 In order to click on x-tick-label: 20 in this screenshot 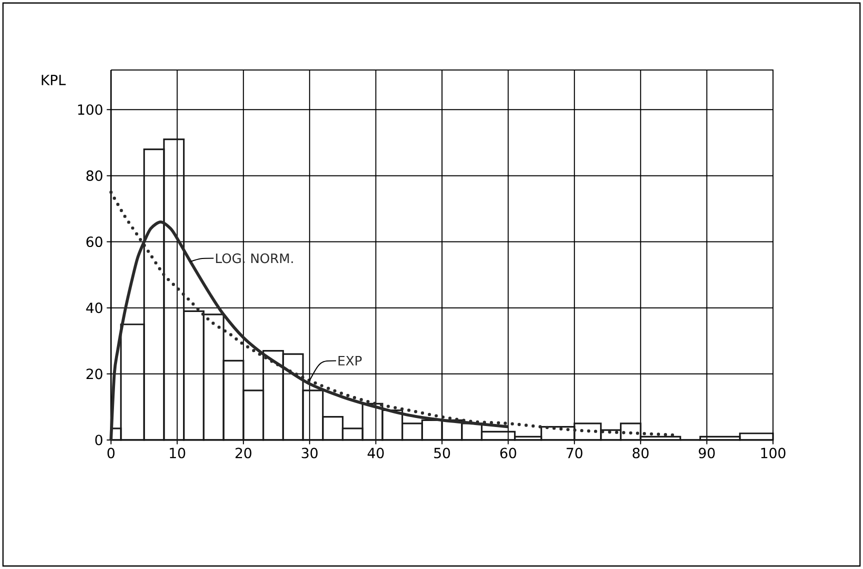, I will do `click(244, 453)`.